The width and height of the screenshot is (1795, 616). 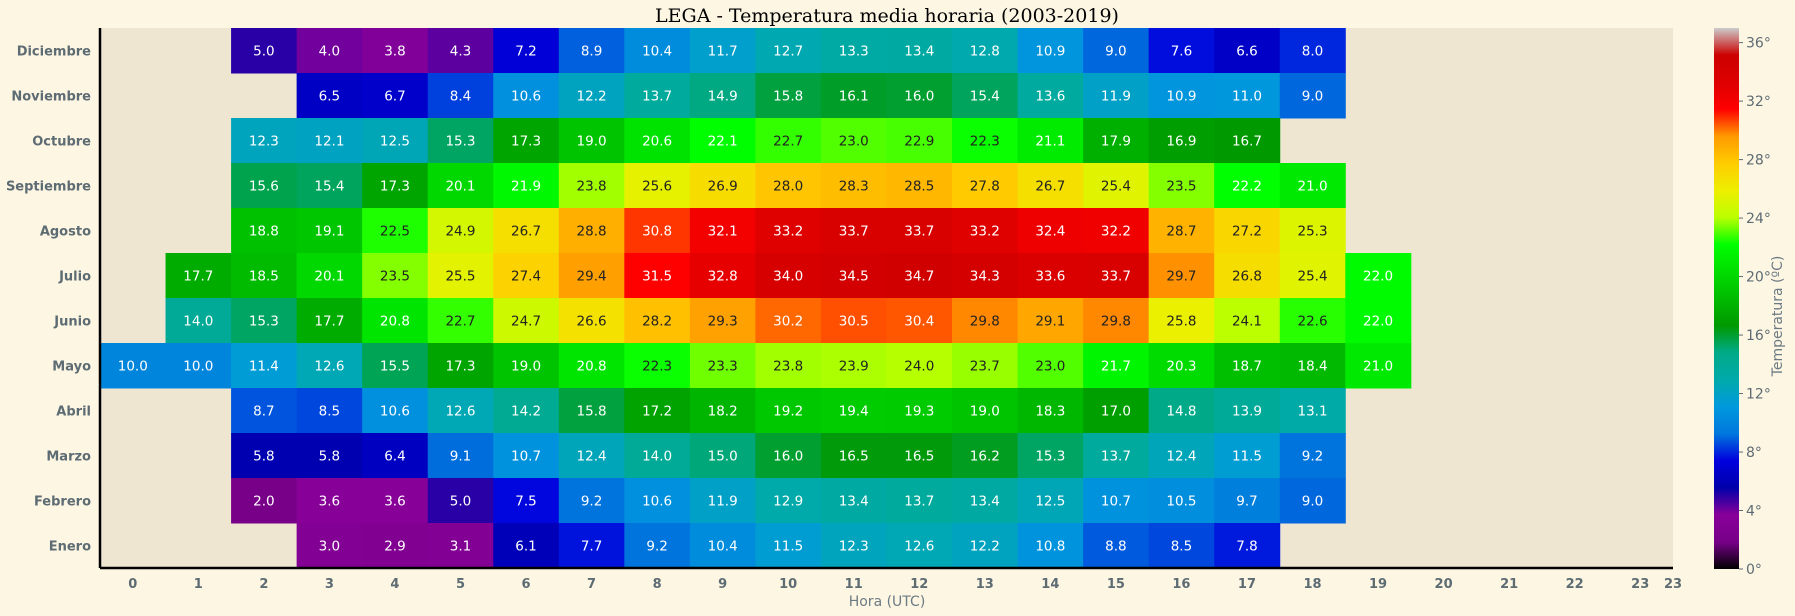 What do you see at coordinates (788, 457) in the screenshot?
I see `cell-value-label: 16.0` at bounding box center [788, 457].